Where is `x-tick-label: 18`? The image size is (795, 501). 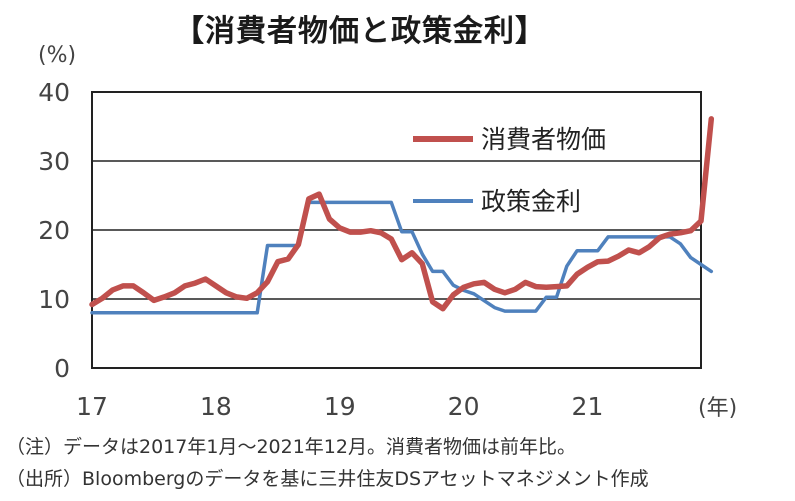 x-tick-label: 18 is located at coordinates (216, 406).